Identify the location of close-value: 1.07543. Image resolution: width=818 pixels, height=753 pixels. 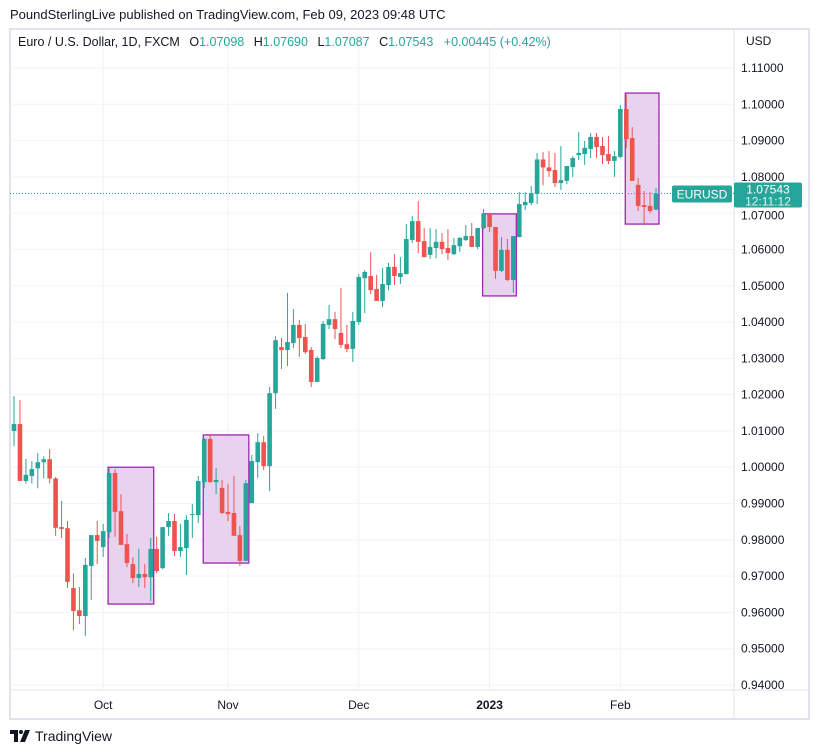
(411, 42).